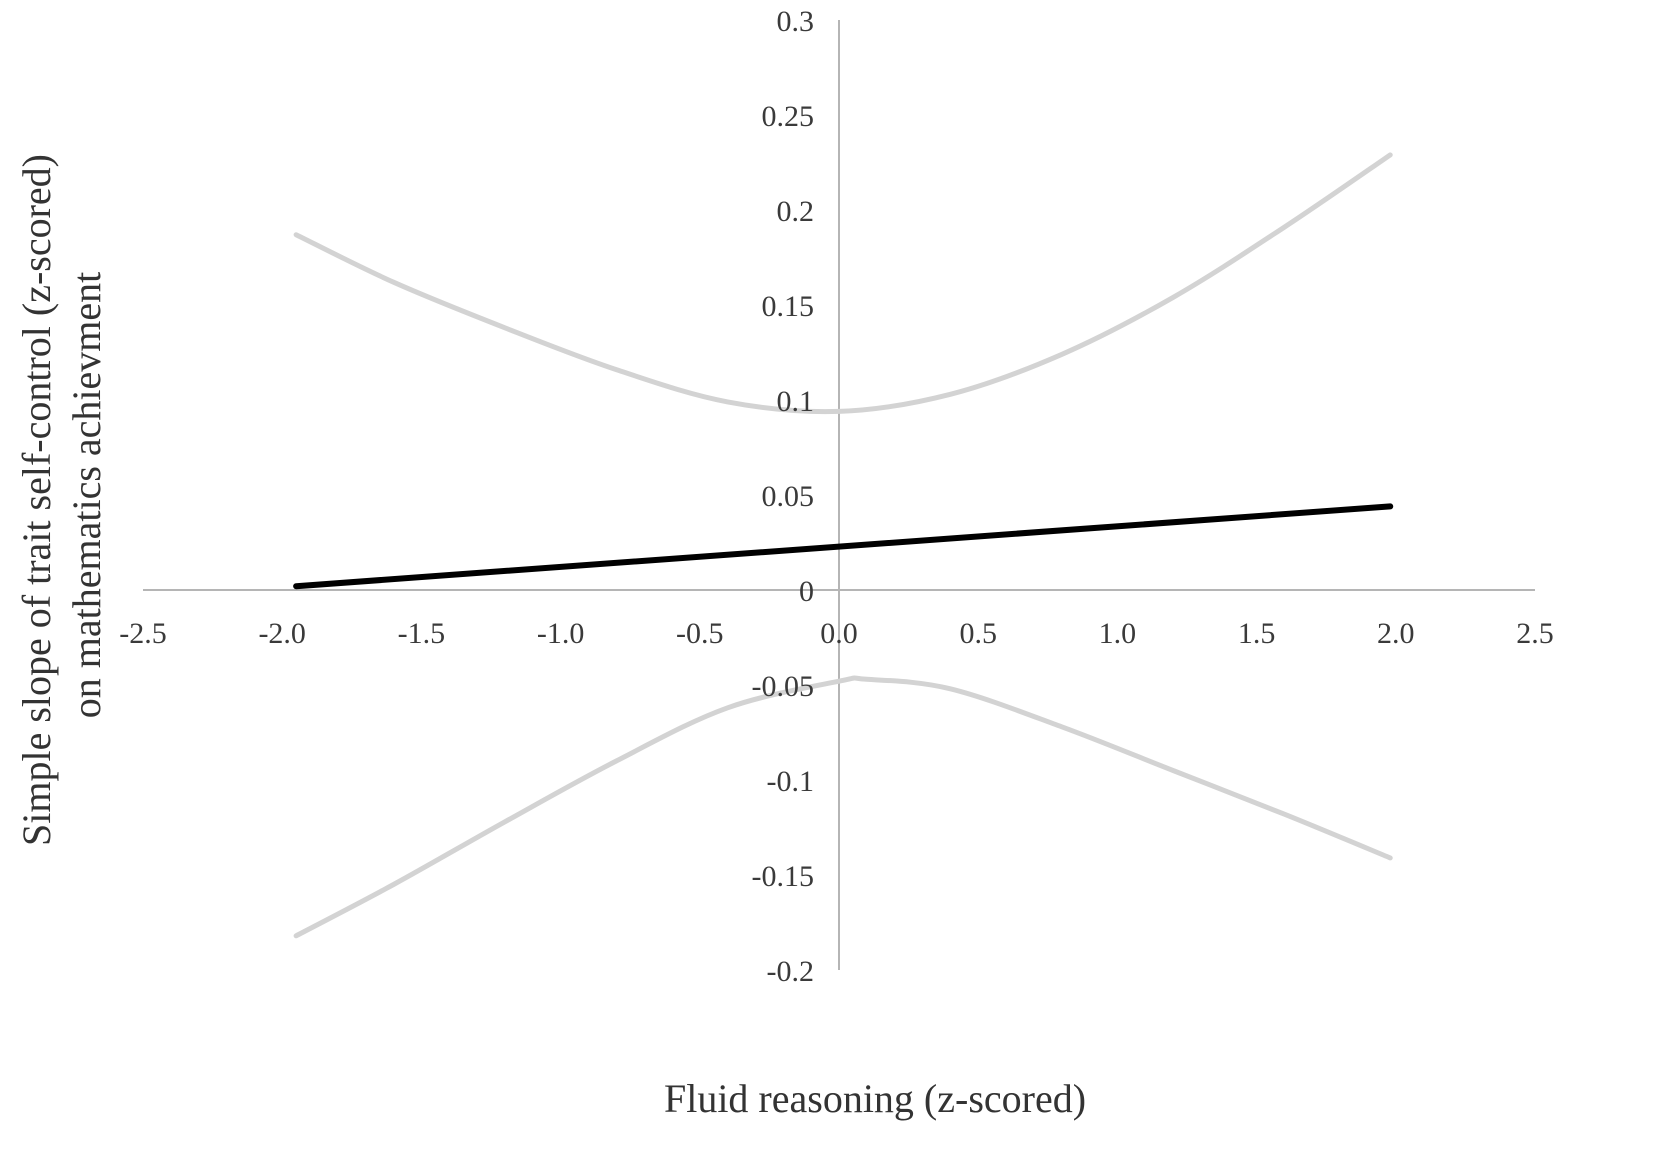 The image size is (1661, 1151). I want to click on y-tick-label: -0.15, so click(783, 876).